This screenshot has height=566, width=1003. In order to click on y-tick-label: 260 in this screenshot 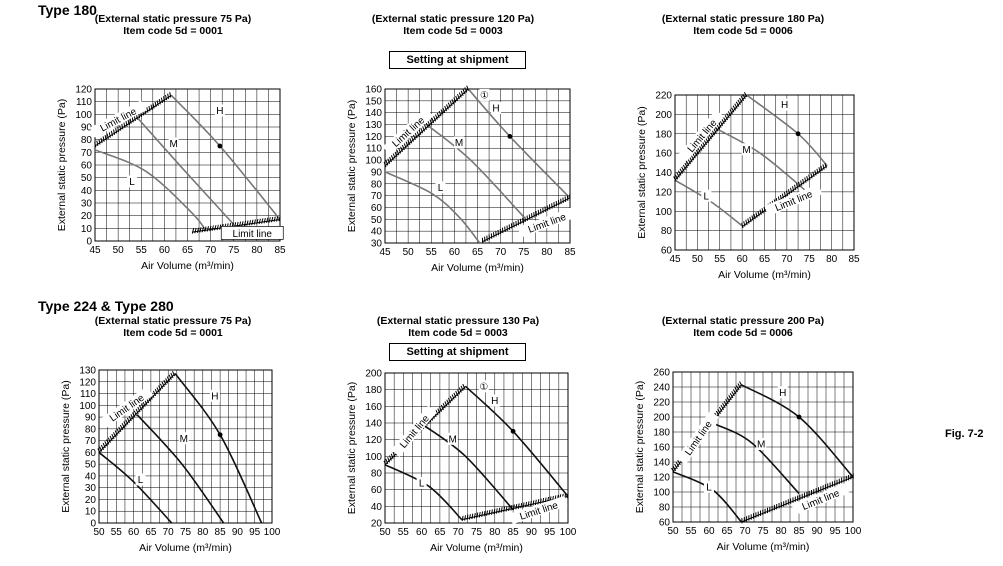, I will do `click(661, 373)`.